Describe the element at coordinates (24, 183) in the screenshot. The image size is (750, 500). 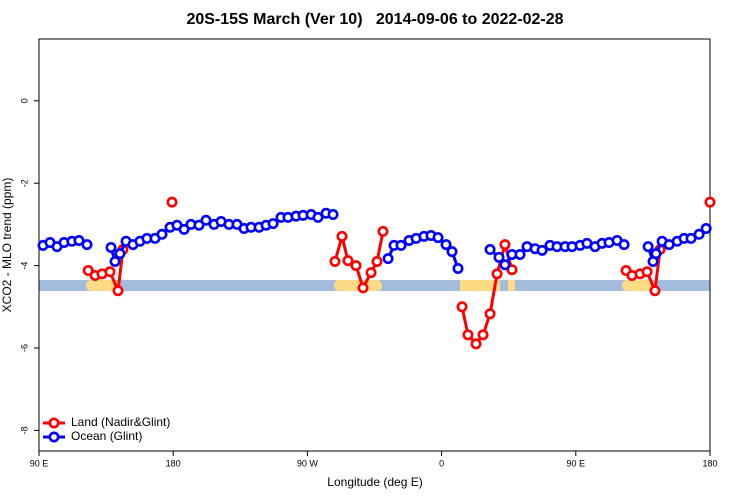
I see `y-tick-label: -2` at that location.